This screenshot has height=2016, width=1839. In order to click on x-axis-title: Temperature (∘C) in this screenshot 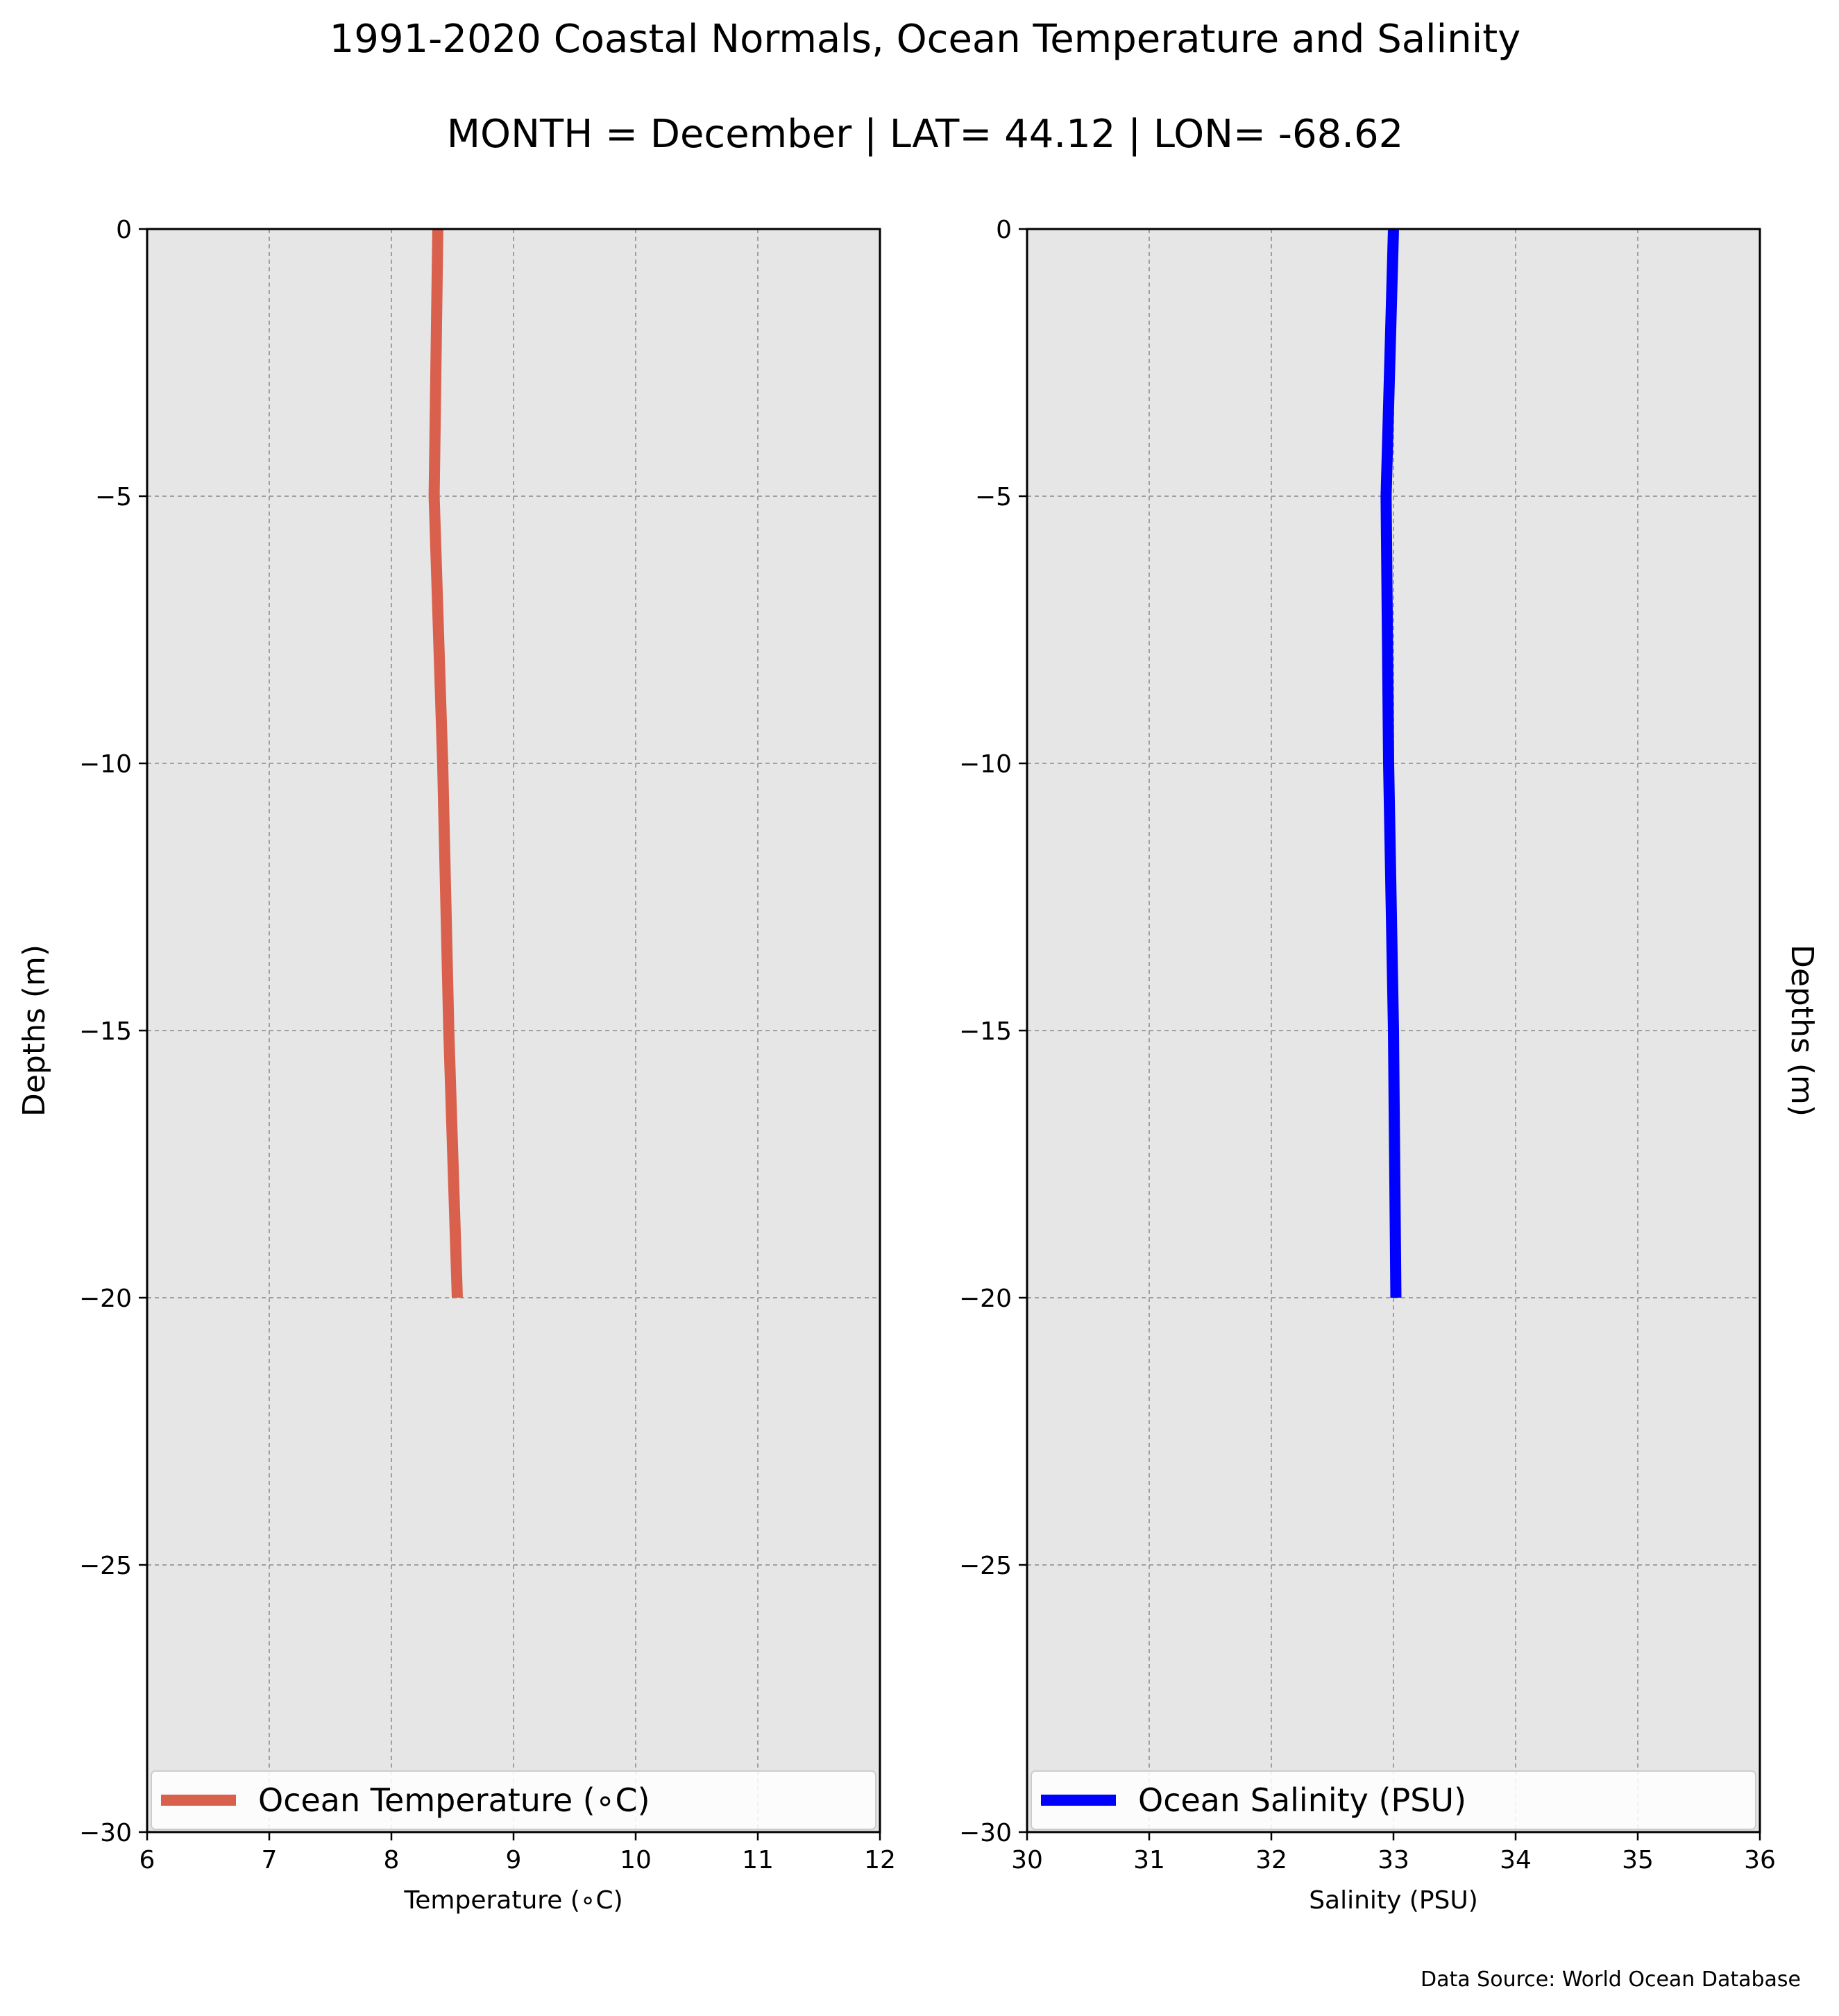, I will do `click(512, 1900)`.